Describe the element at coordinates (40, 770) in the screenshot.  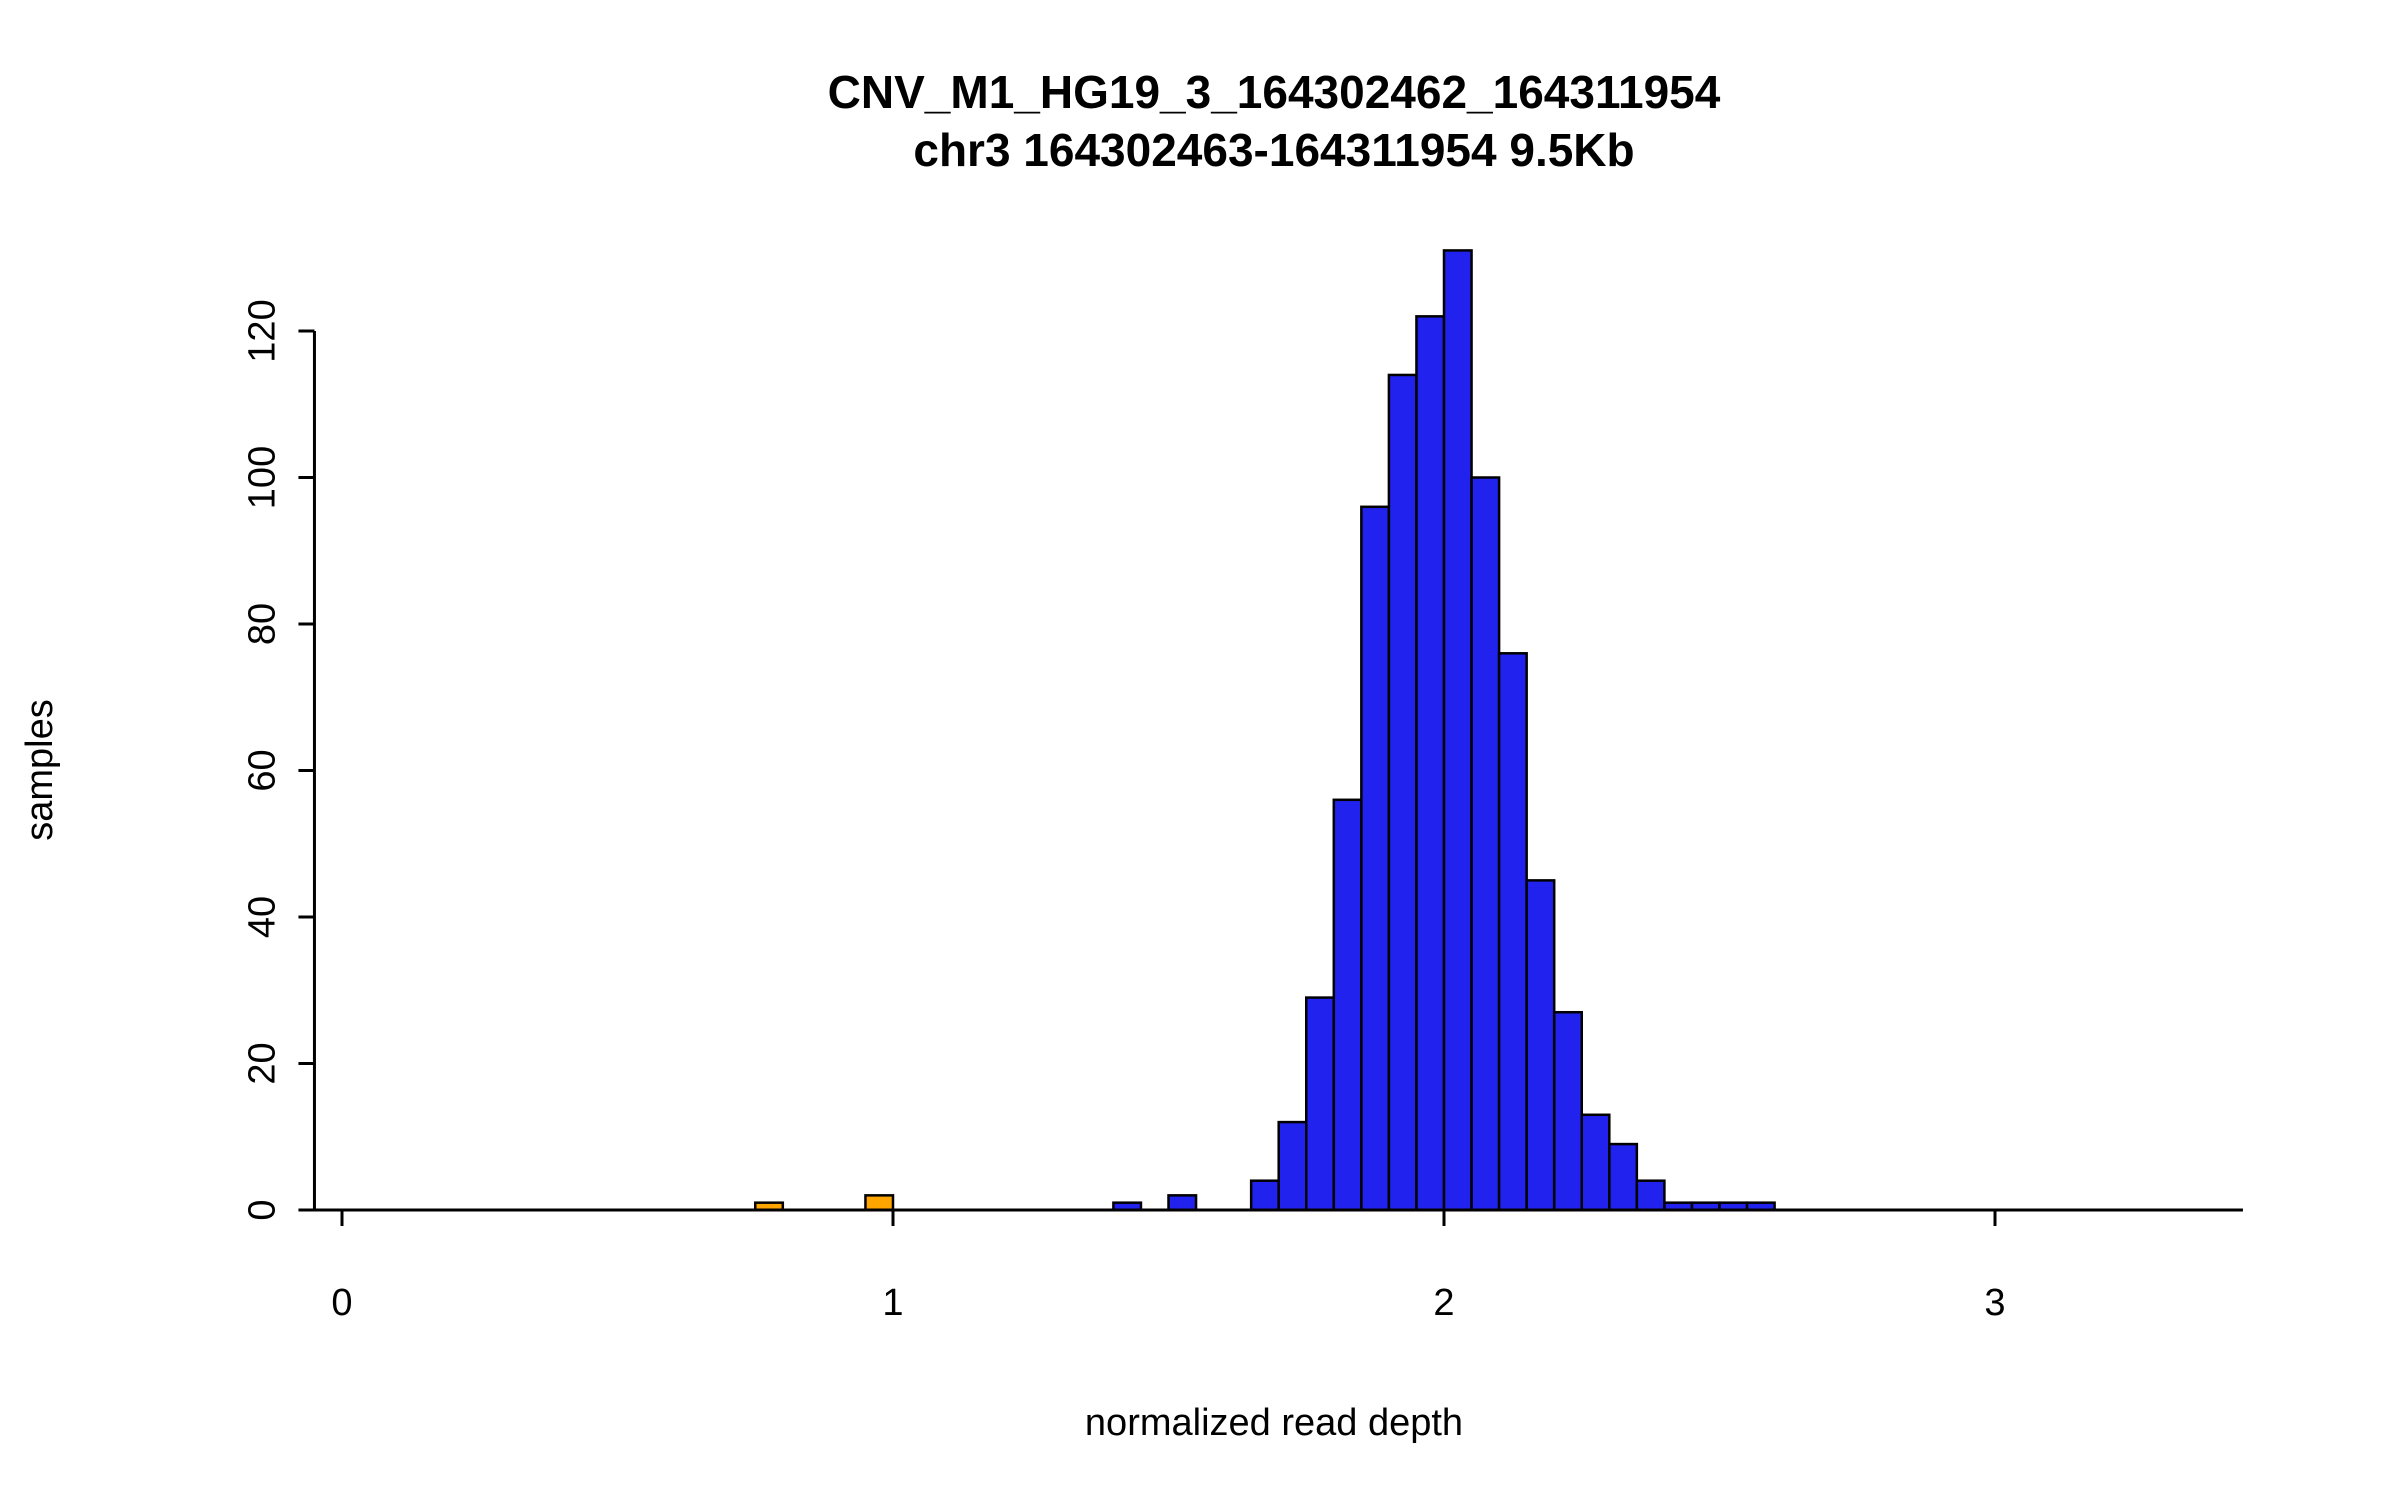
I see `y-axis-label: samples` at that location.